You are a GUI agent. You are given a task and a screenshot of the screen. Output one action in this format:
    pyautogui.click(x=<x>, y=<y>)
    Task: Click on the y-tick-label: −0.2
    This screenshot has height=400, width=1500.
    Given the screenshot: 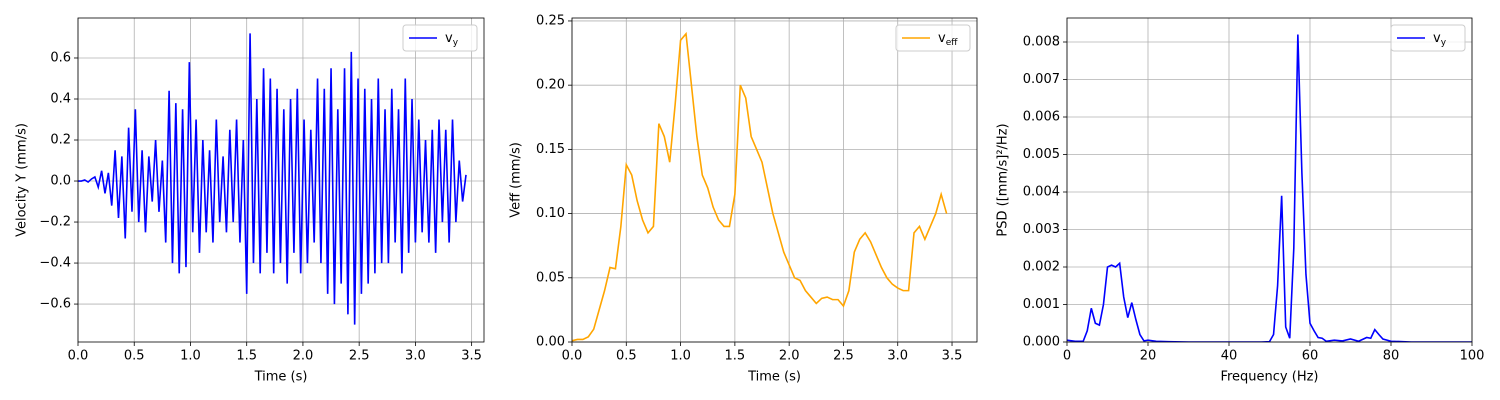 What is the action you would take?
    pyautogui.click(x=55, y=222)
    